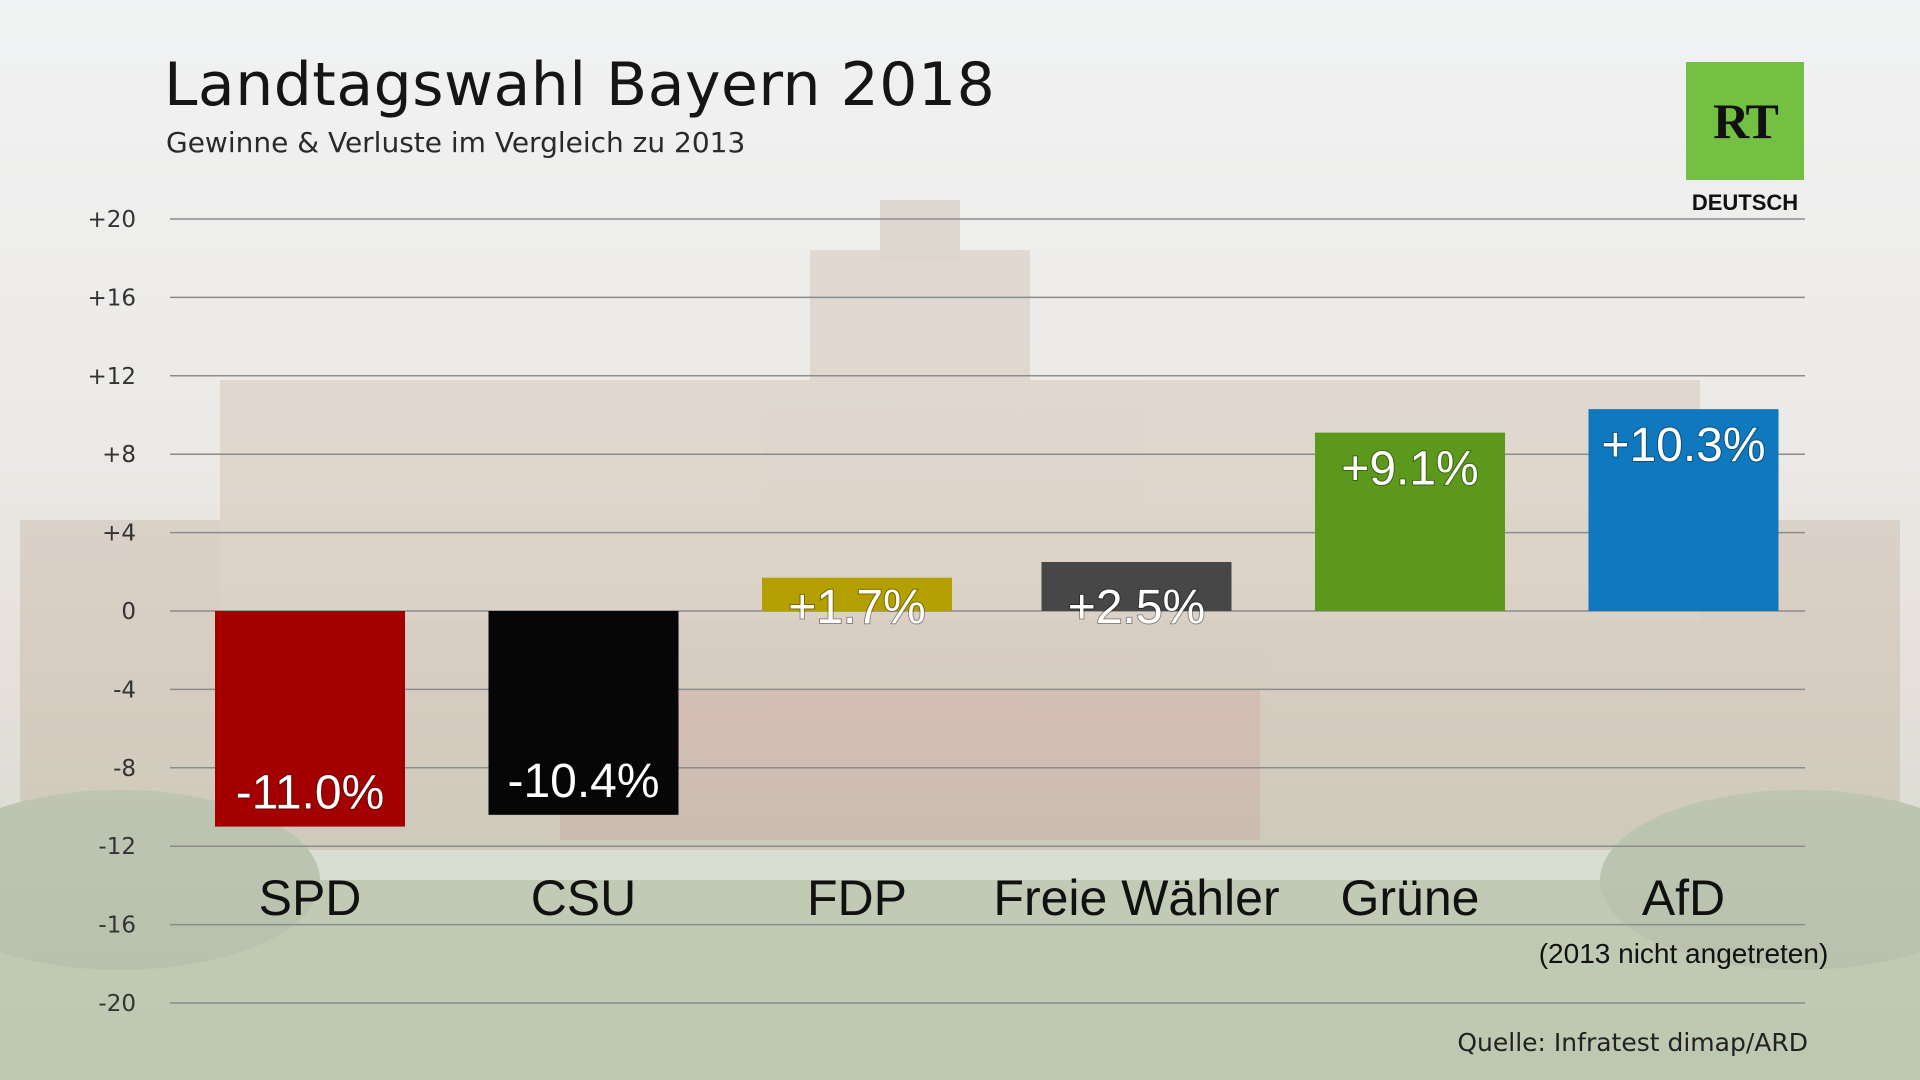 This screenshot has width=1920, height=1080. Describe the element at coordinates (1745, 202) in the screenshot. I see `rt-logo-label: DEUTSCH` at that location.